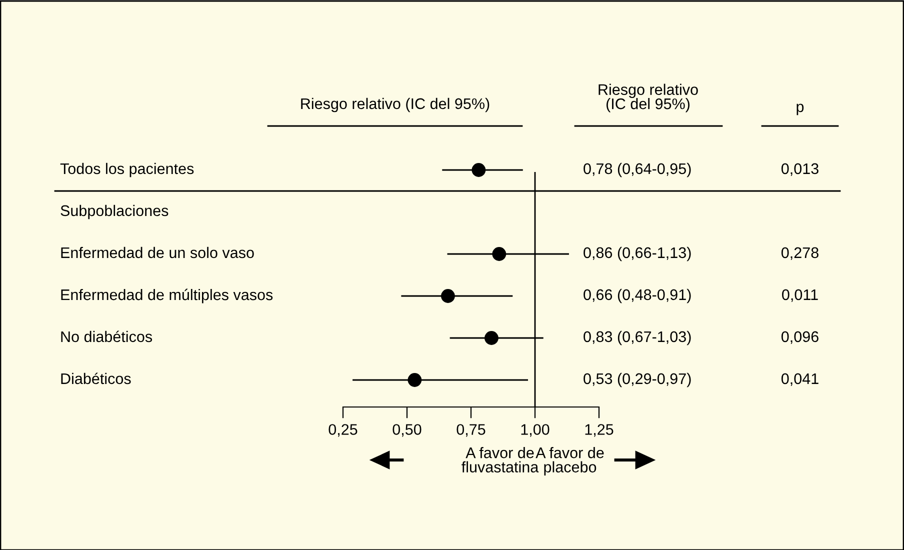  What do you see at coordinates (395, 105) in the screenshot?
I see `chart-title: Riesgo relativo (IC del 95%)` at bounding box center [395, 105].